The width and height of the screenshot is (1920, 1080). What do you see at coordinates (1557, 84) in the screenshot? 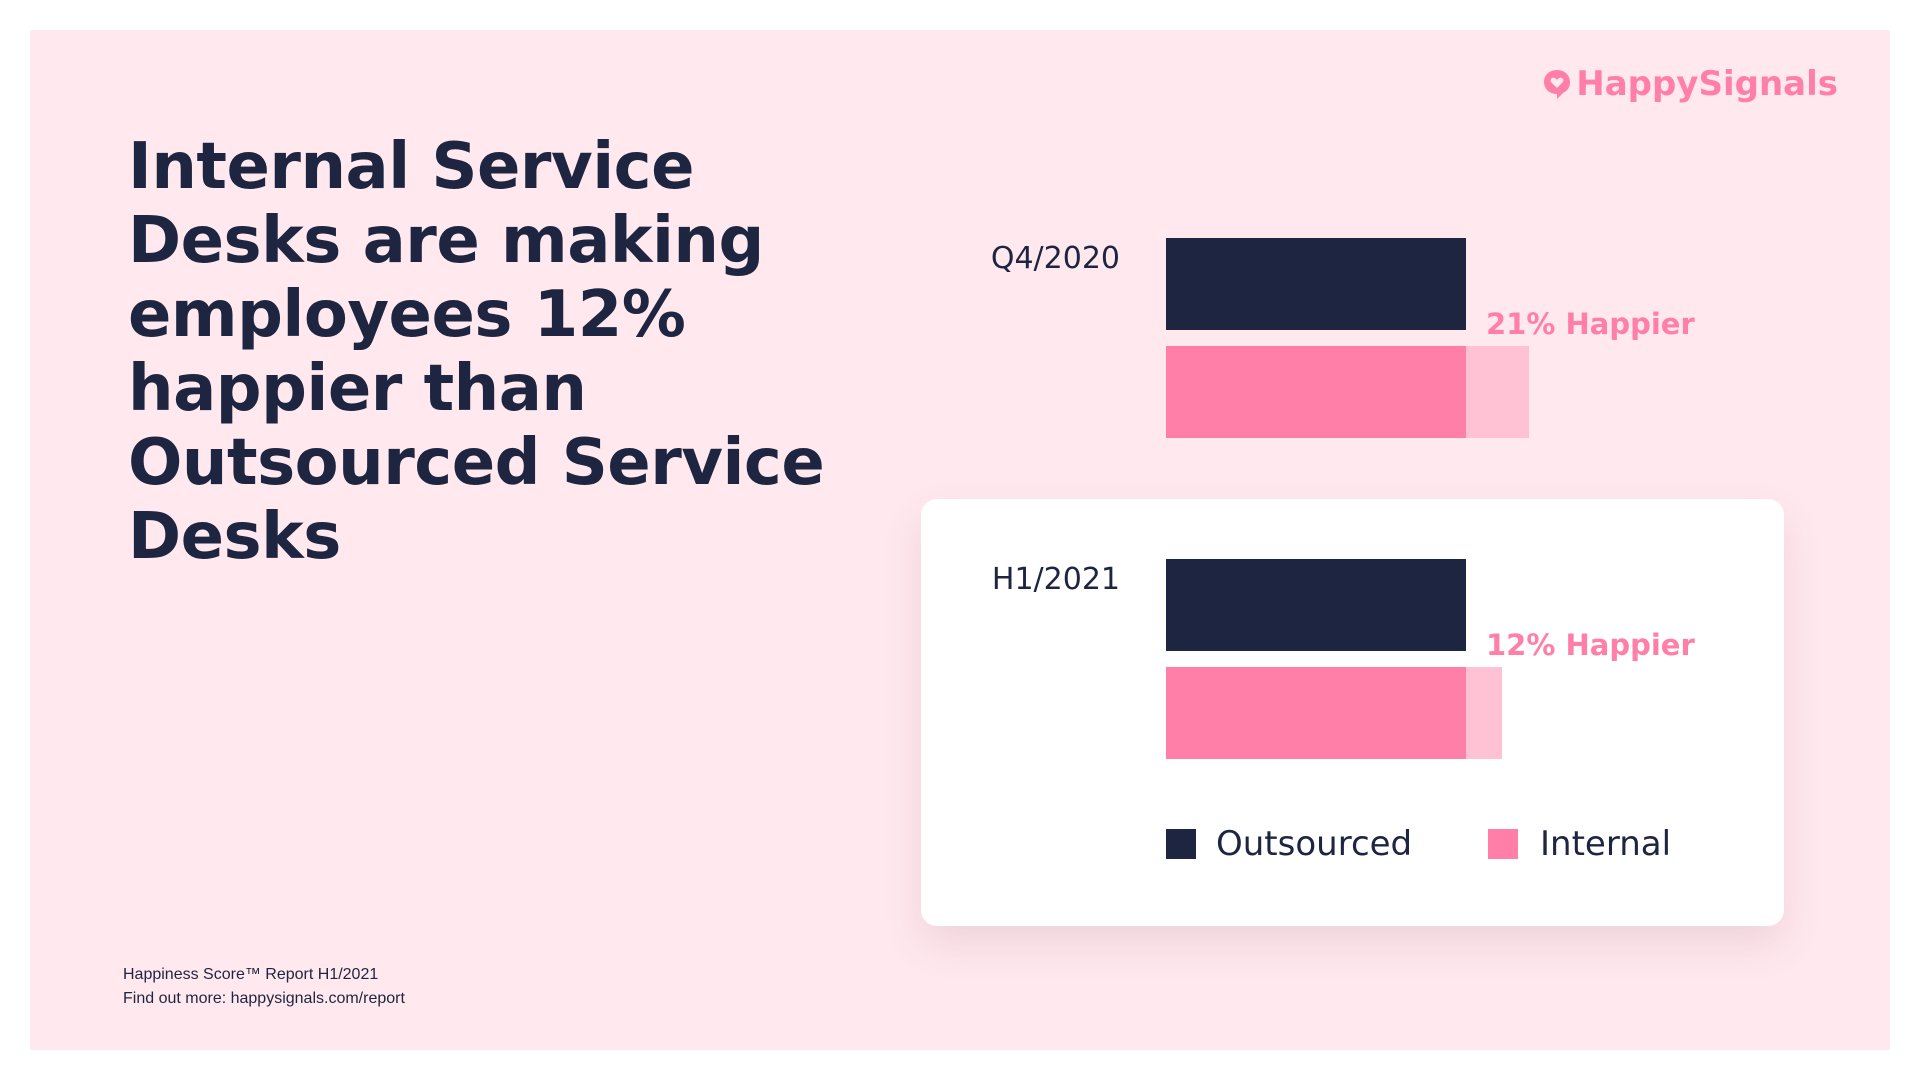
I see `speech-heart-icon` at bounding box center [1557, 84].